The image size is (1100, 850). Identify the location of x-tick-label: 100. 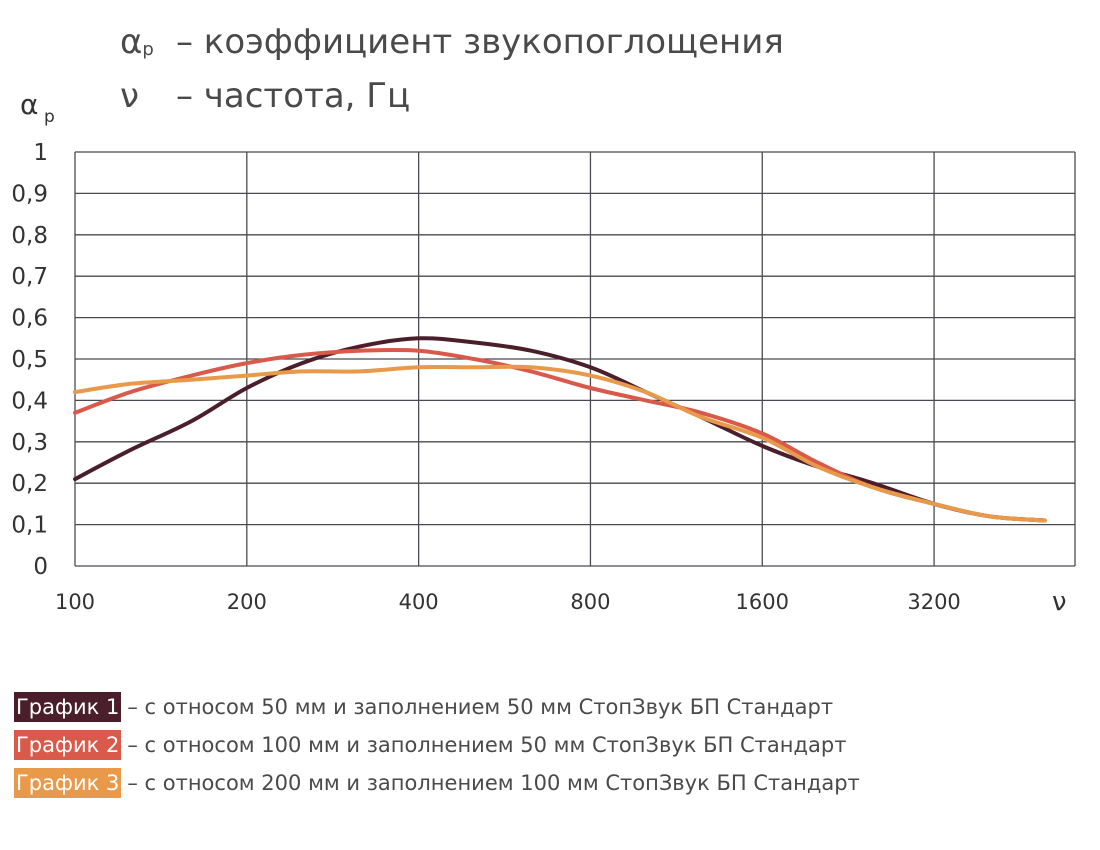
(75, 602).